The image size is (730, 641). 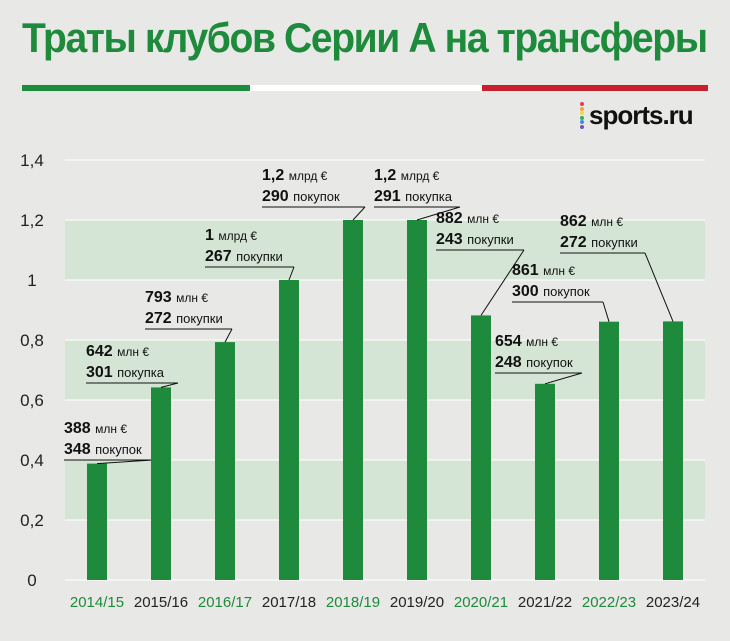 What do you see at coordinates (244, 256) in the screenshot?
I see `data-label-purchases: 267 покупки` at bounding box center [244, 256].